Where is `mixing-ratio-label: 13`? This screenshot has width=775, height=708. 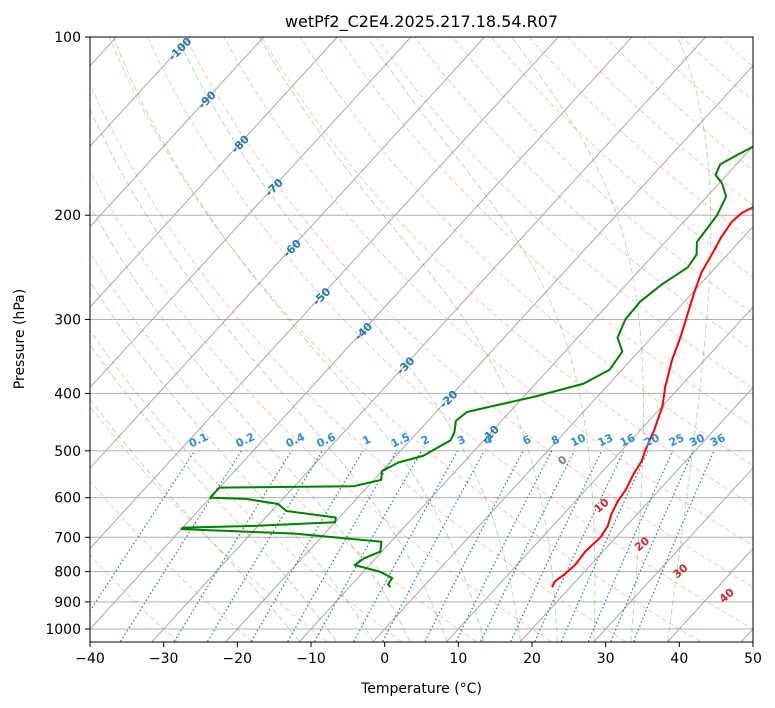
mixing-ratio-label: 13 is located at coordinates (605, 440).